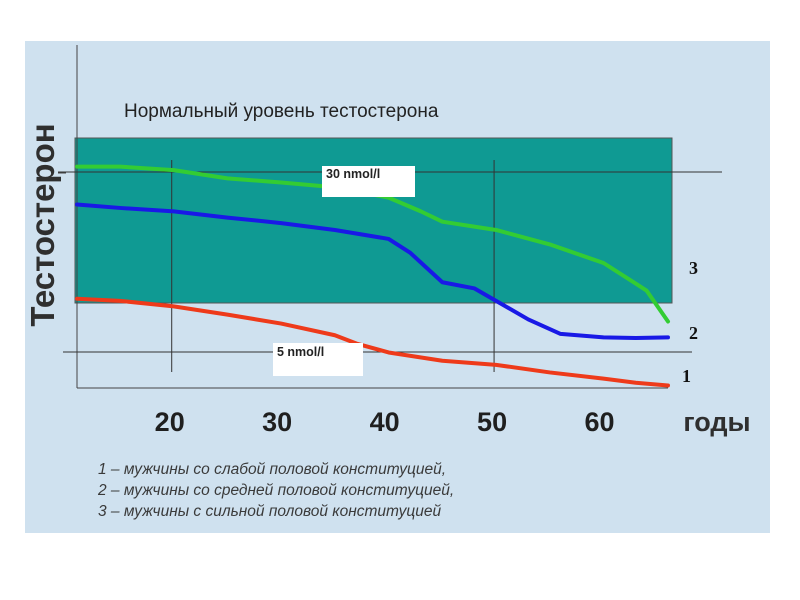 The image size is (800, 600). What do you see at coordinates (693, 268) in the screenshot?
I see `series-label-3: 3` at bounding box center [693, 268].